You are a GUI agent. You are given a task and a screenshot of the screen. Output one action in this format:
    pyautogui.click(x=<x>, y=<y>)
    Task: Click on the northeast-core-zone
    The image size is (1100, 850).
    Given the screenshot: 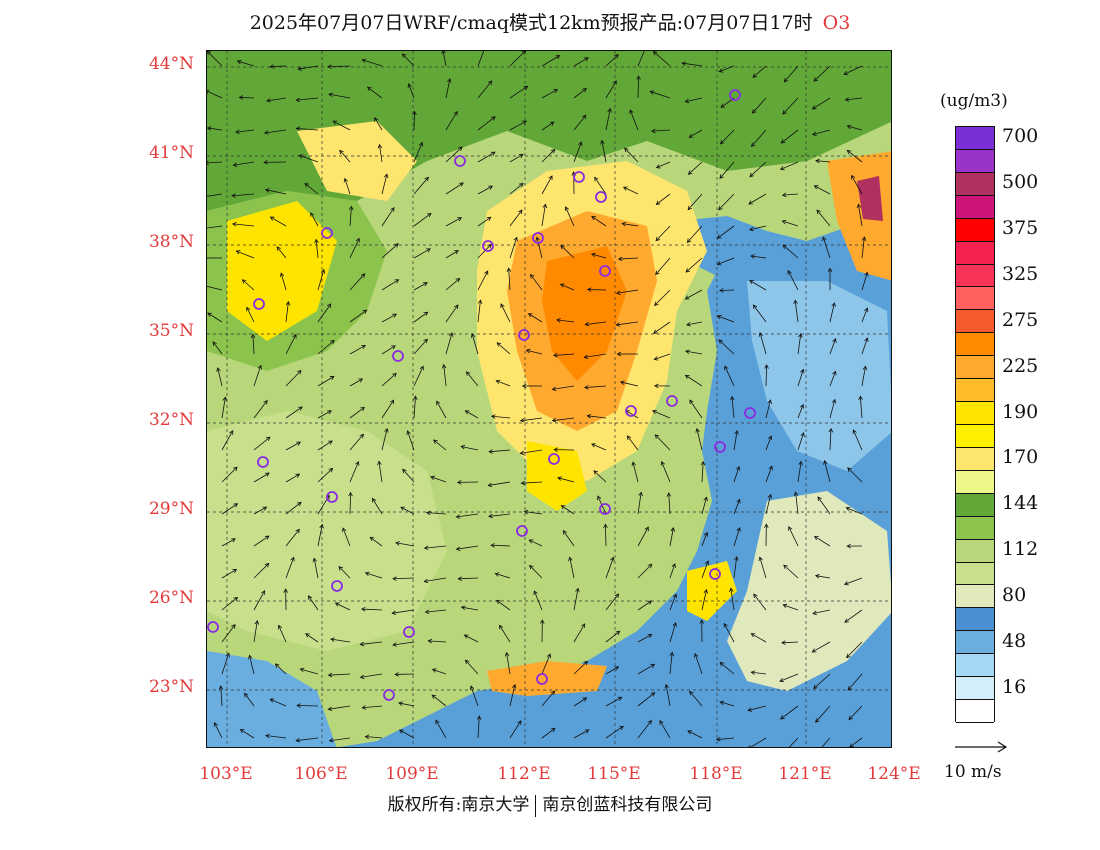 What is the action you would take?
    pyautogui.click(x=870, y=198)
    